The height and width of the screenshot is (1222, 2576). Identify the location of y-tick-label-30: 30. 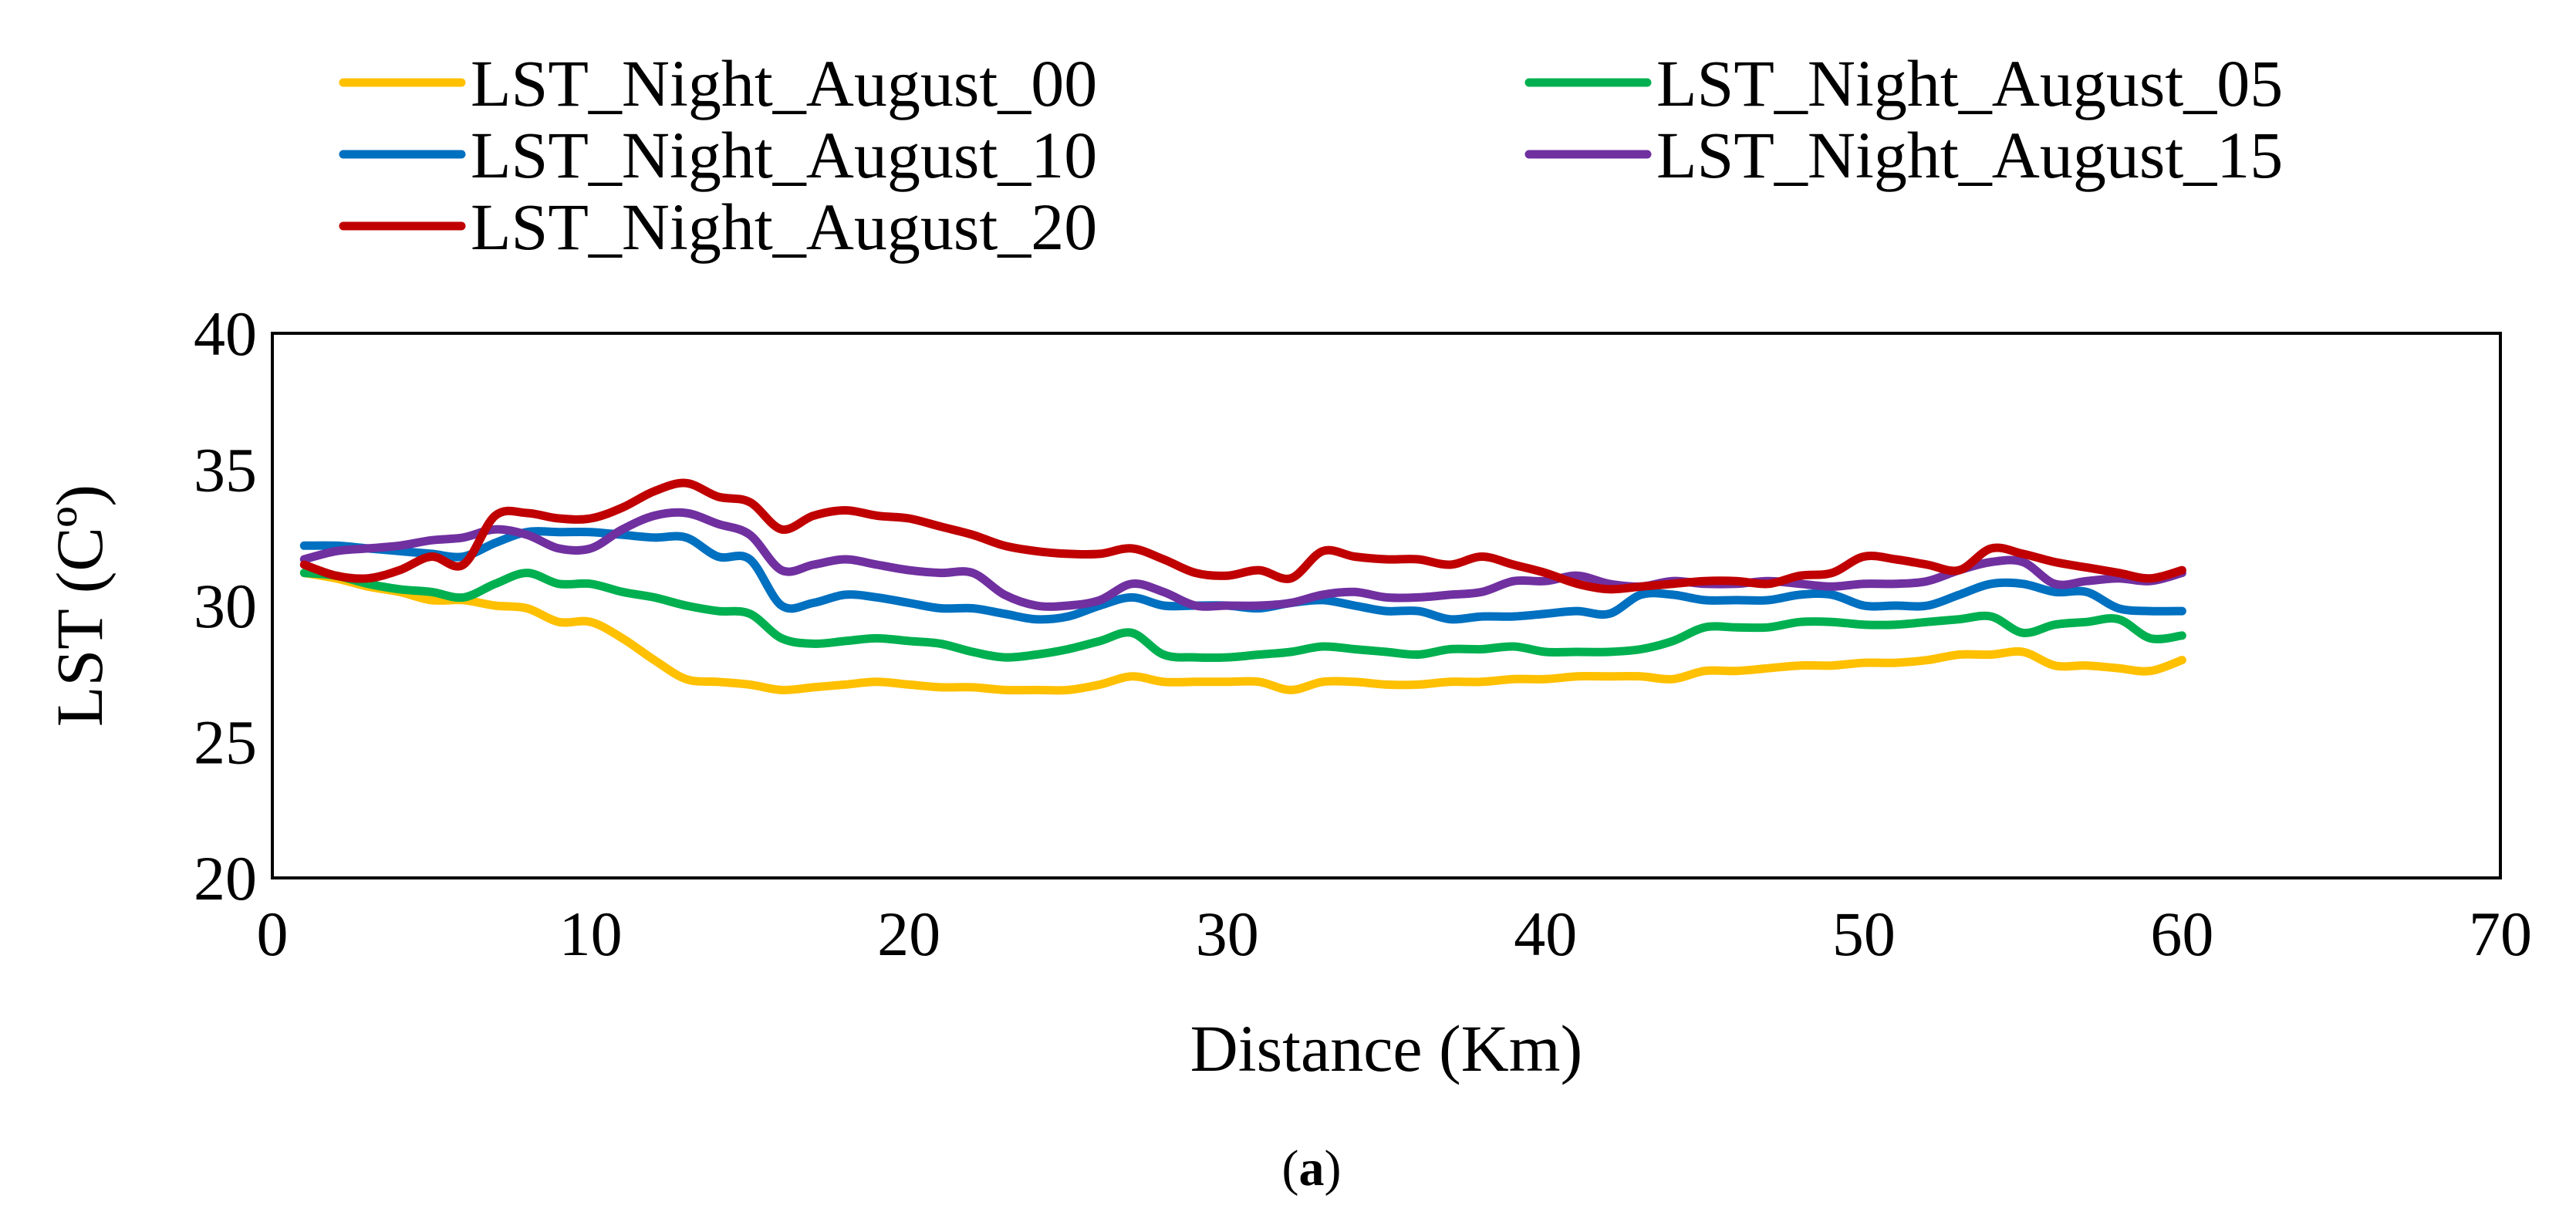
(225, 606).